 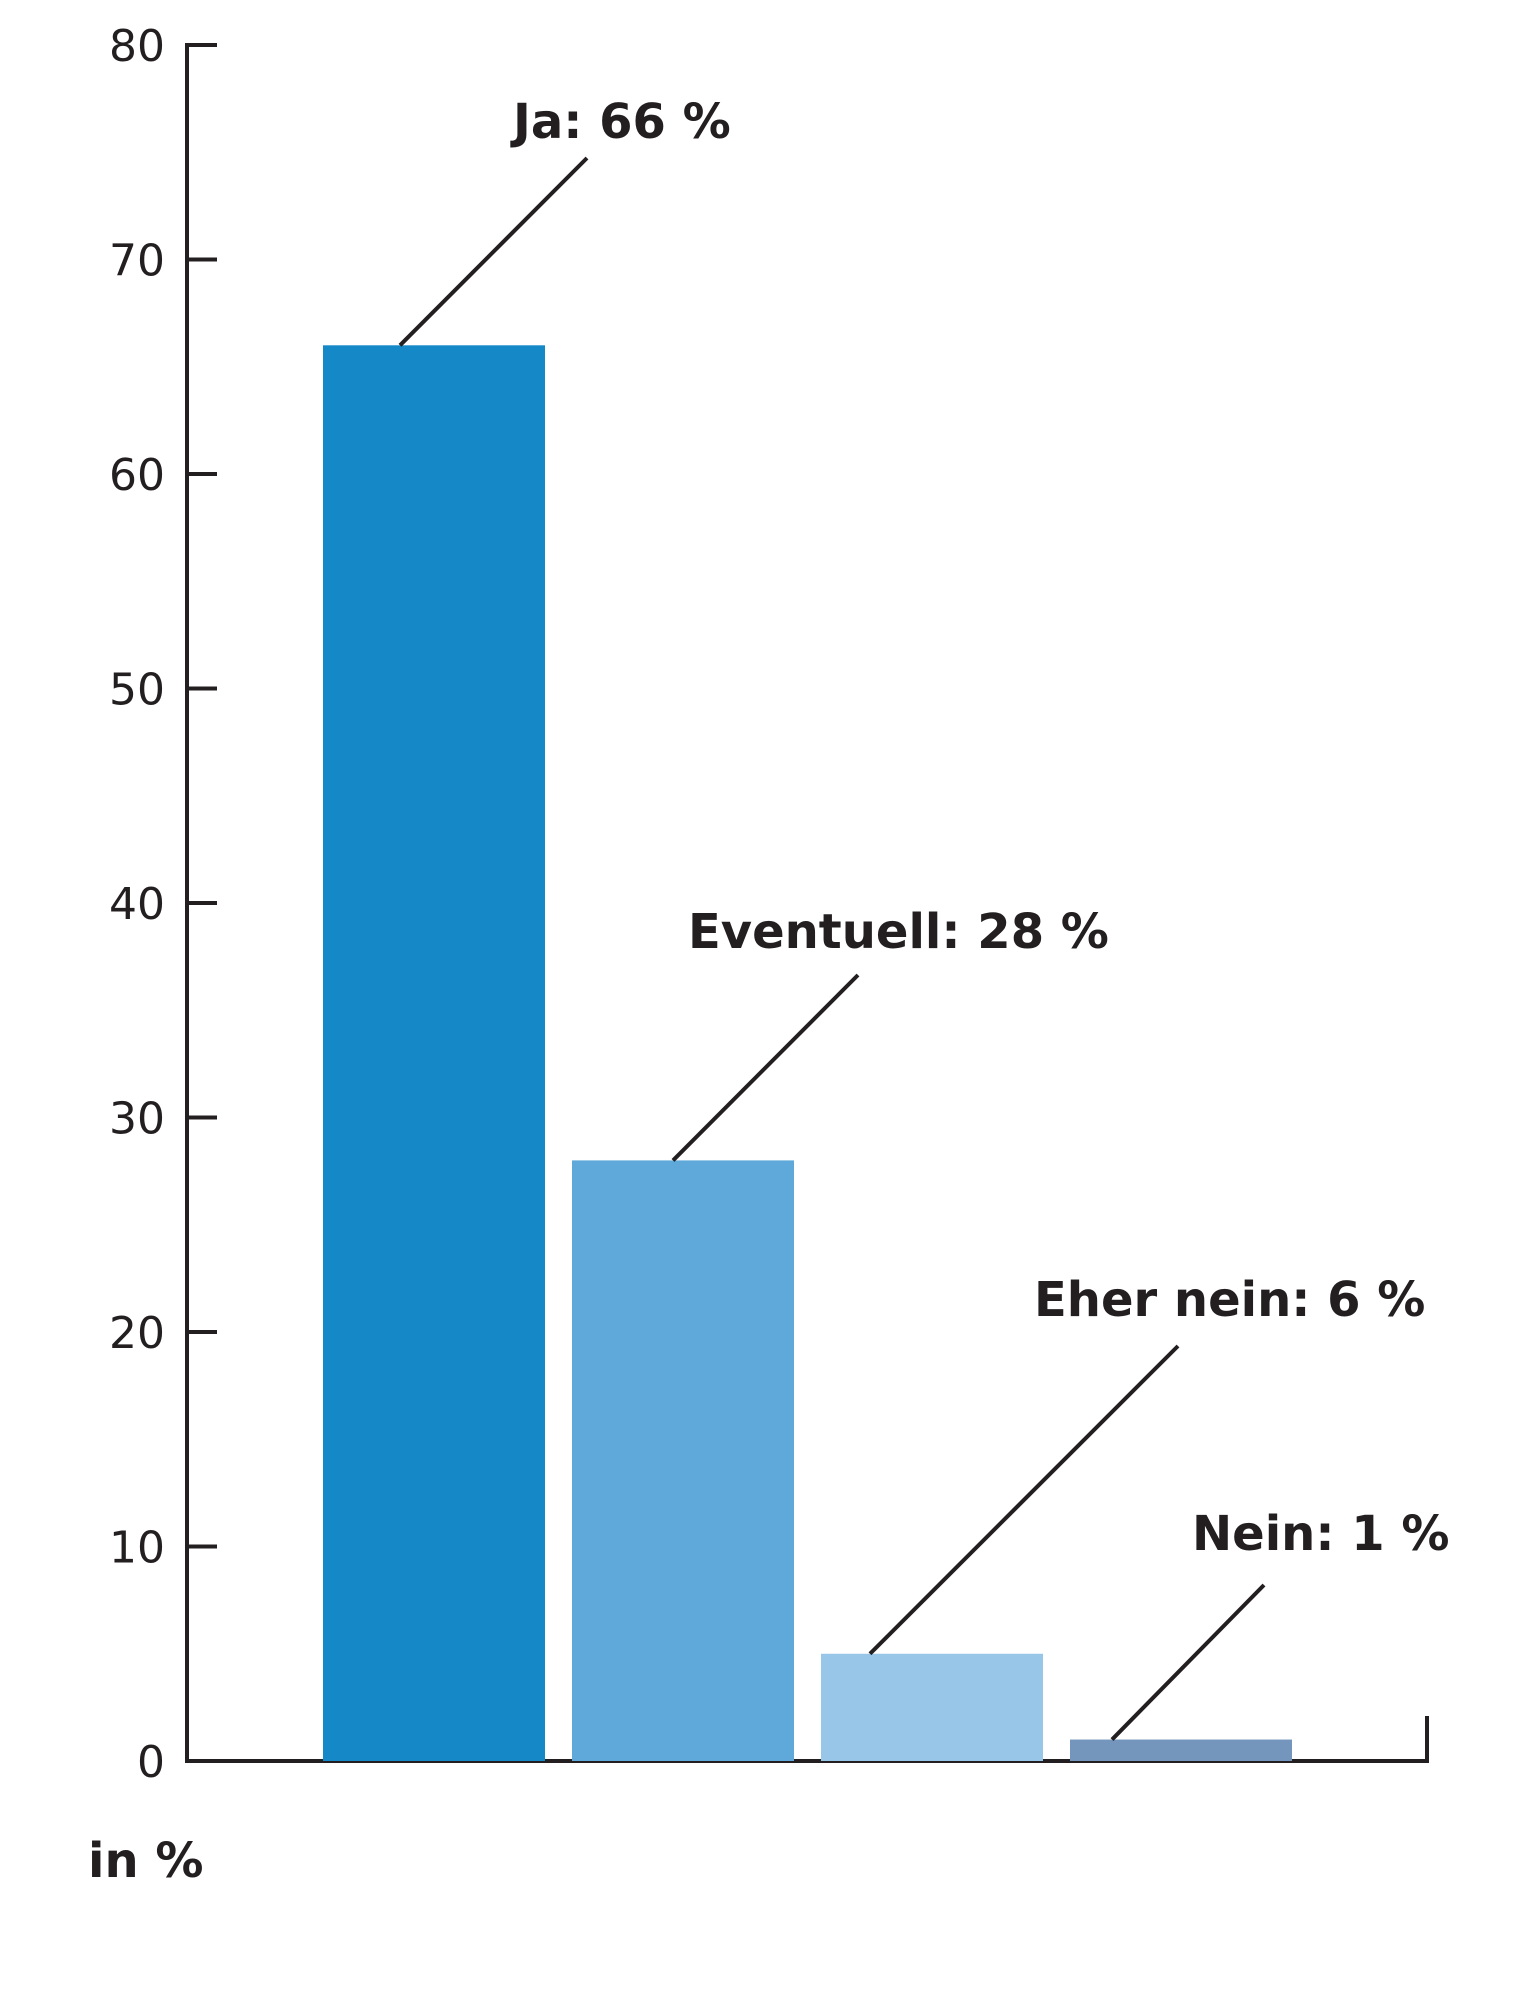 I want to click on bar-ja, so click(x=434, y=1053).